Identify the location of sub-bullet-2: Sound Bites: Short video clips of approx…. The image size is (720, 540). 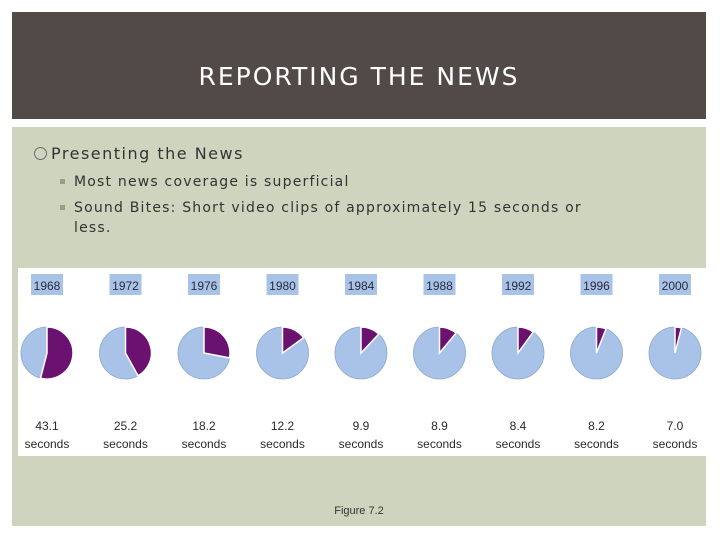
(338, 218).